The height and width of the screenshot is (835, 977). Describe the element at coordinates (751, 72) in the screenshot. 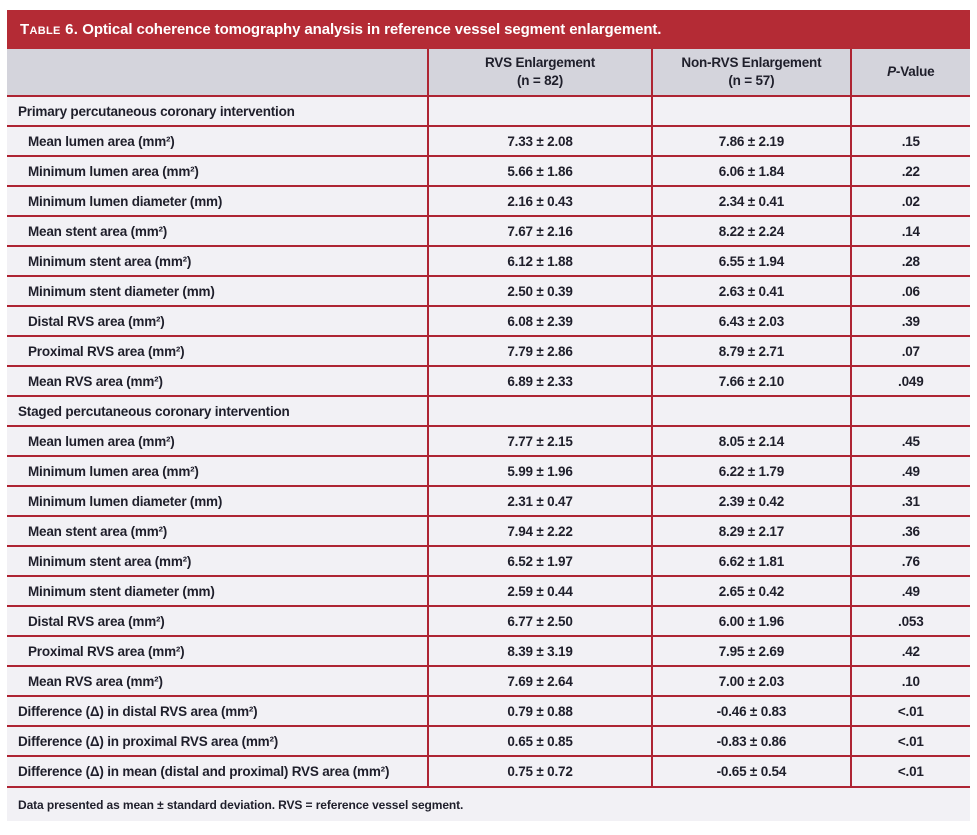

I see `header-non-rvs-enlargement: Non-RVS Enlargement (n = 57)` at that location.